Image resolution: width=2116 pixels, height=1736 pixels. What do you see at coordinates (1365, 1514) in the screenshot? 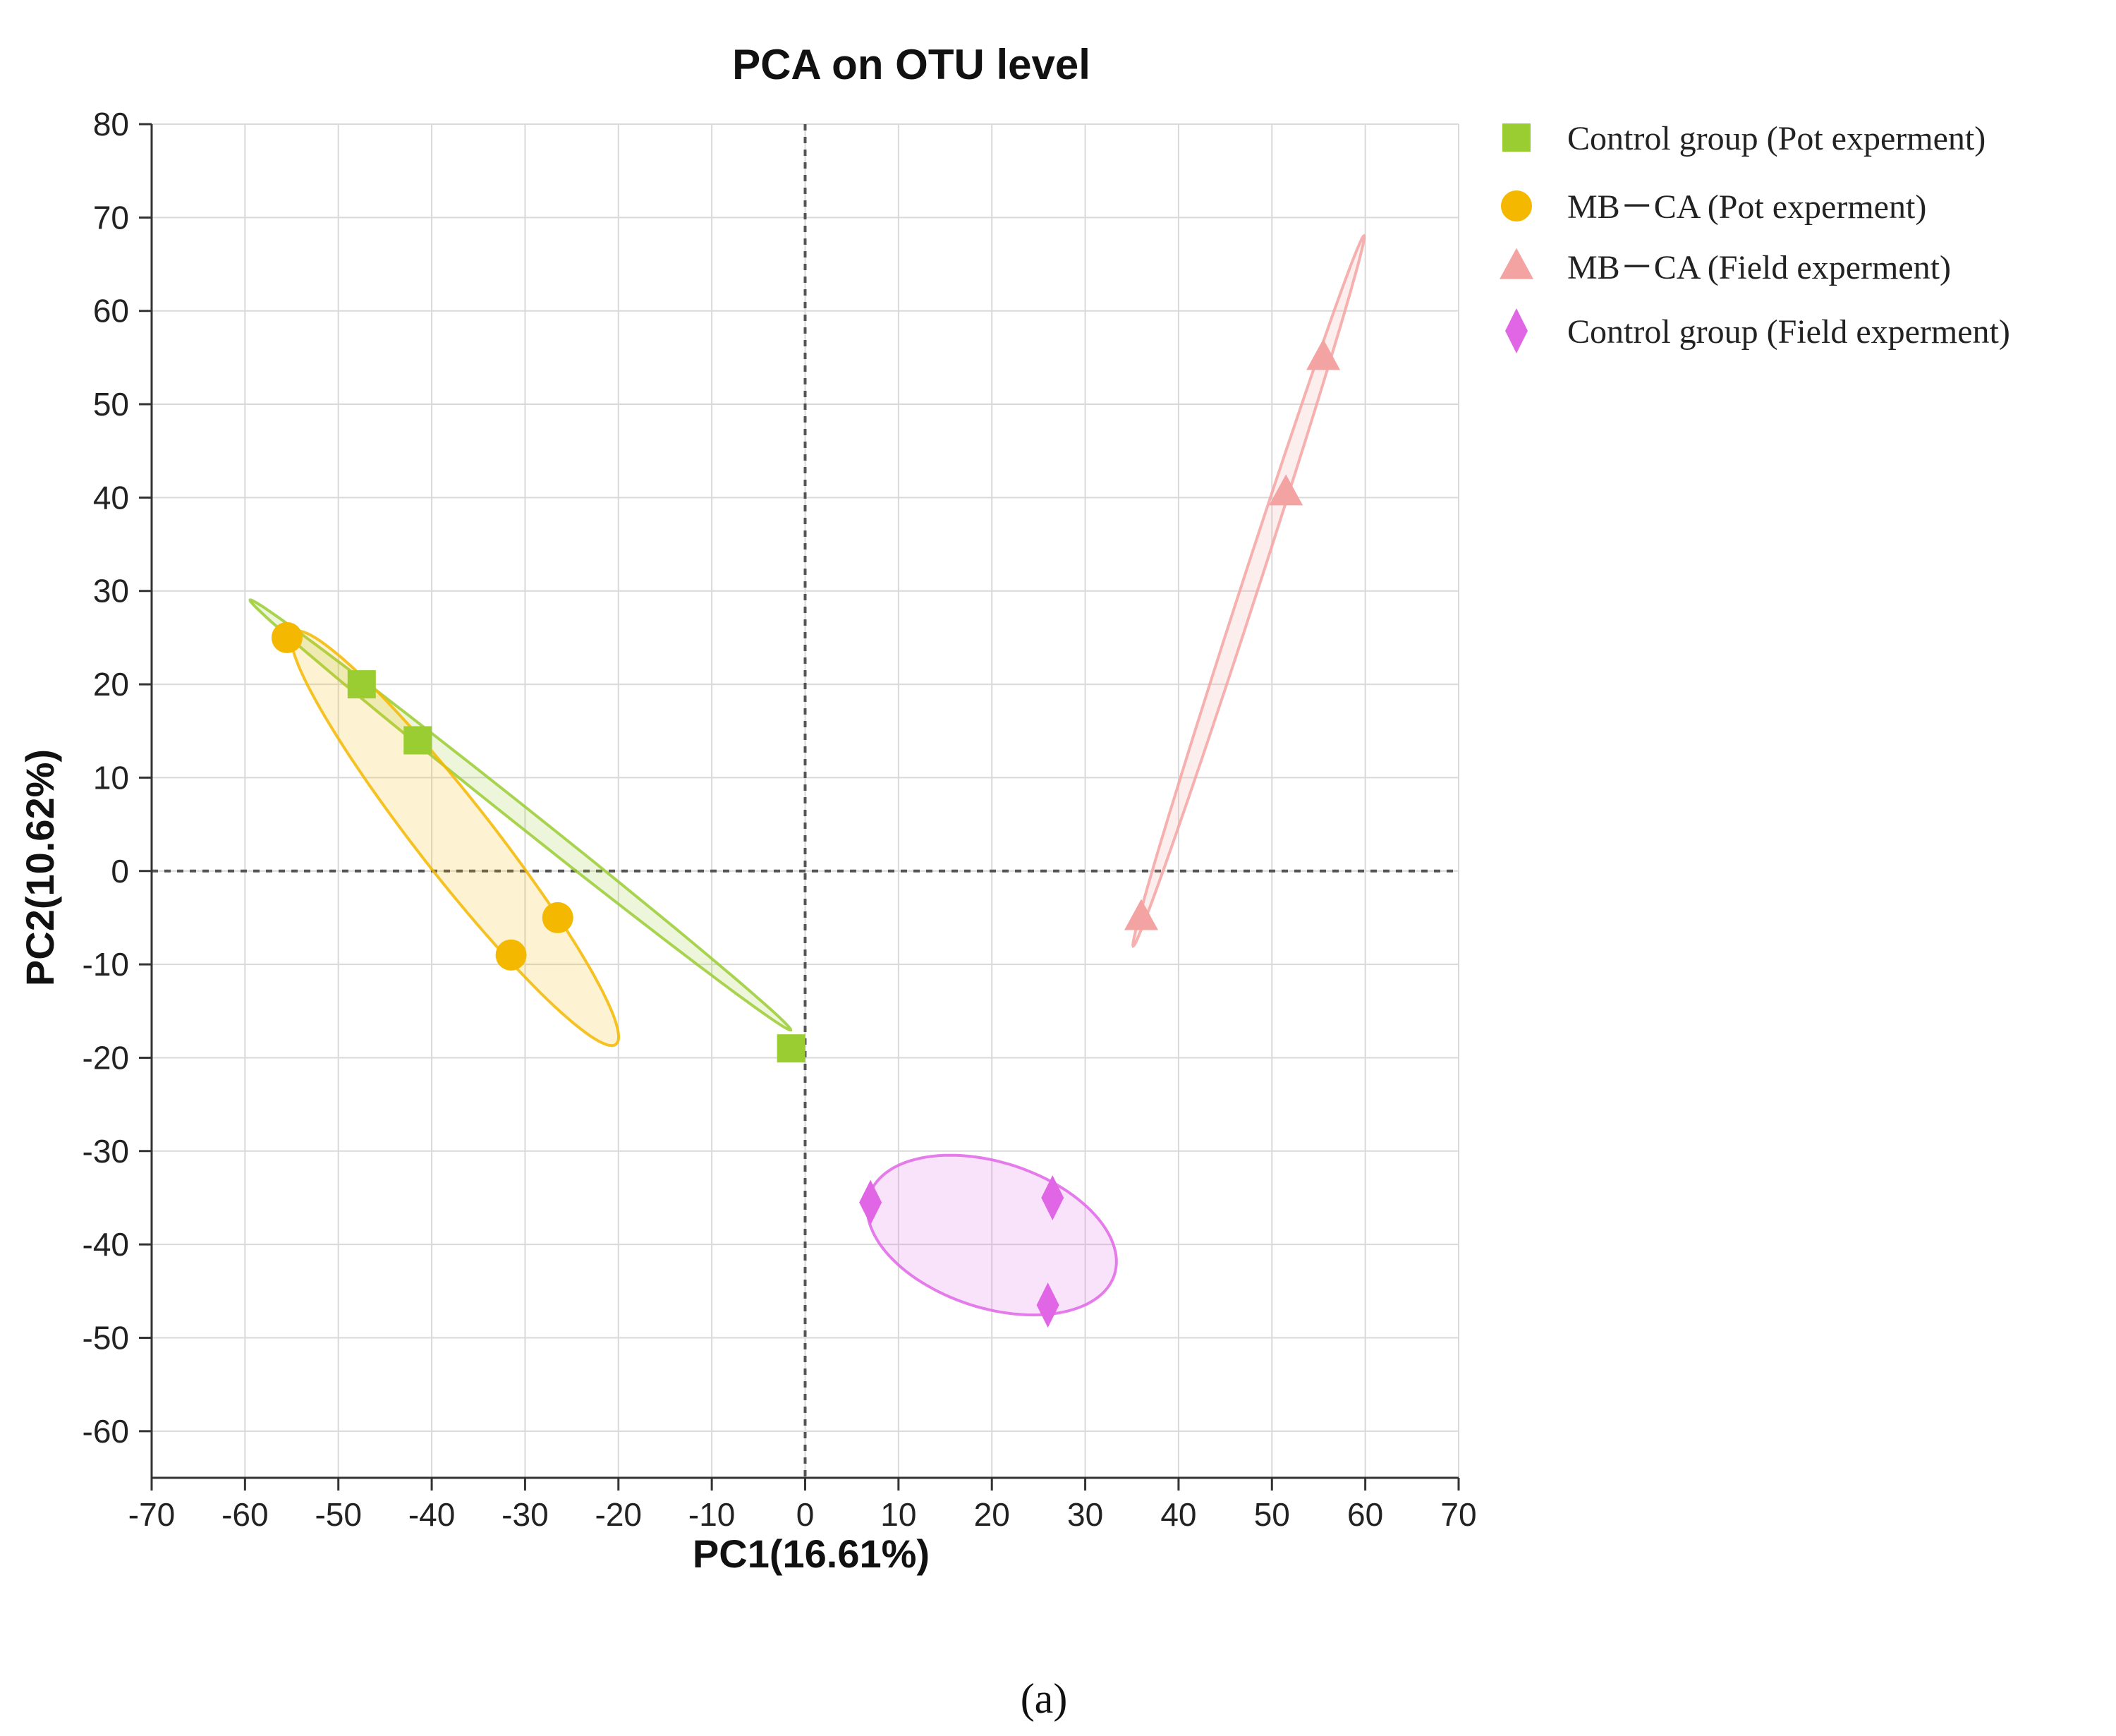
I see `x-tick-label: 60` at bounding box center [1365, 1514].